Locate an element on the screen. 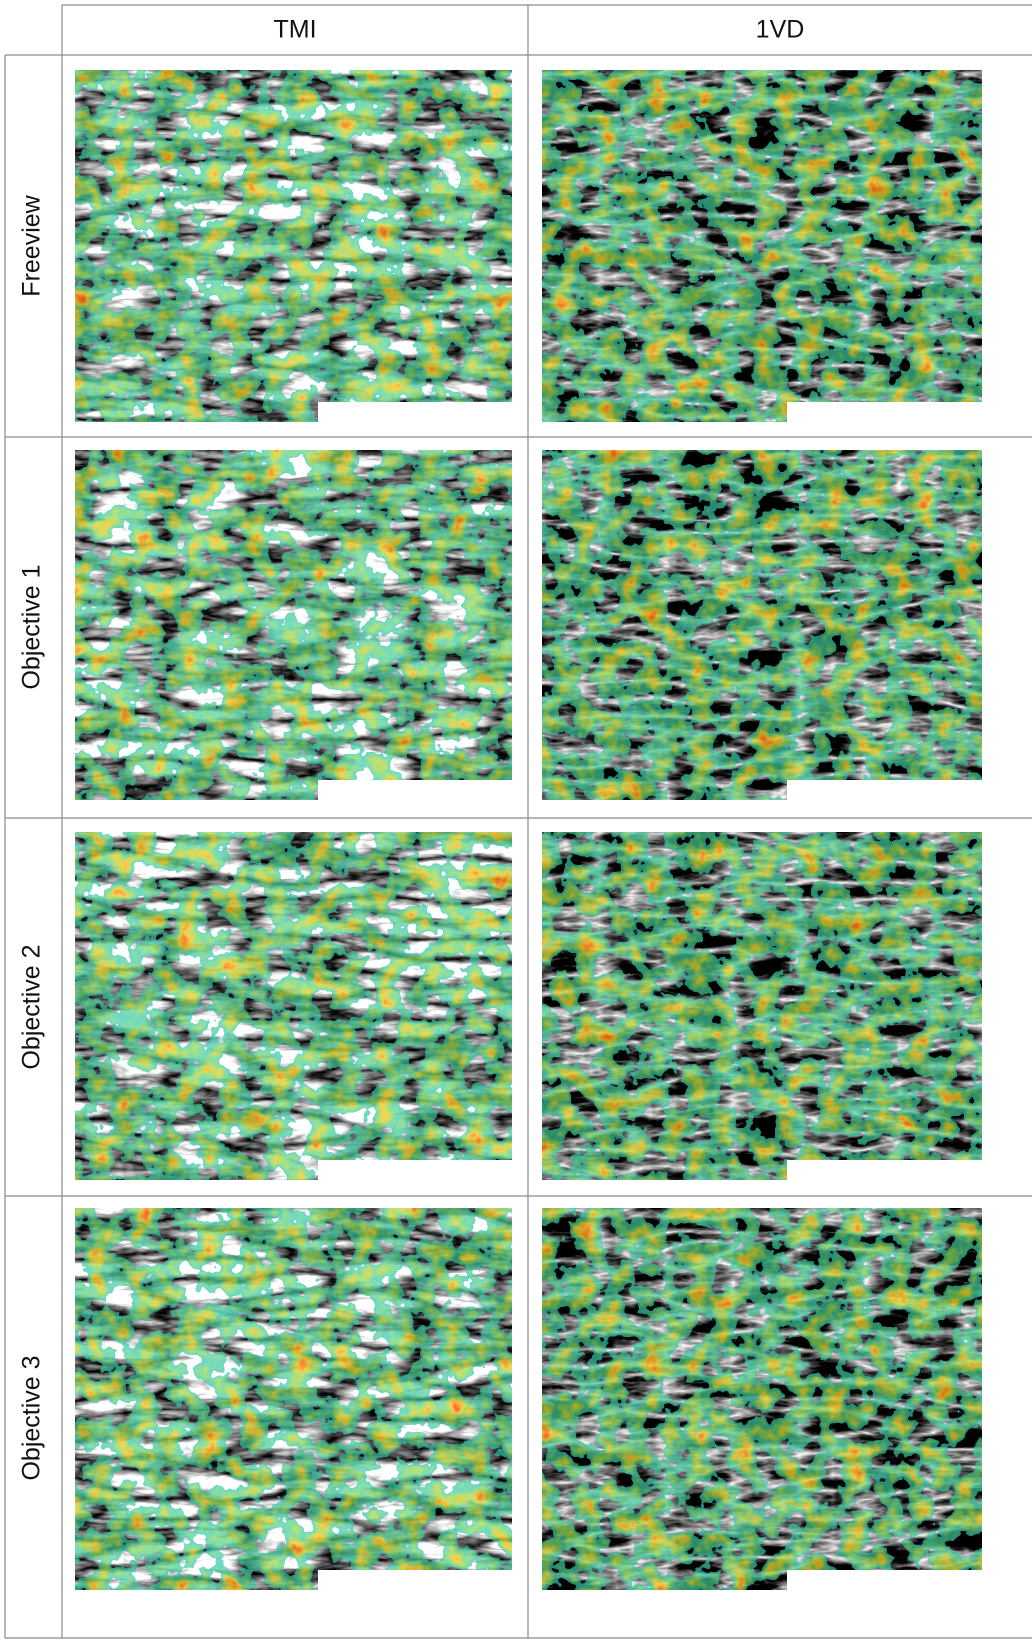 The image size is (1032, 1646). row-header: Objective 3 is located at coordinates (32, 1417).